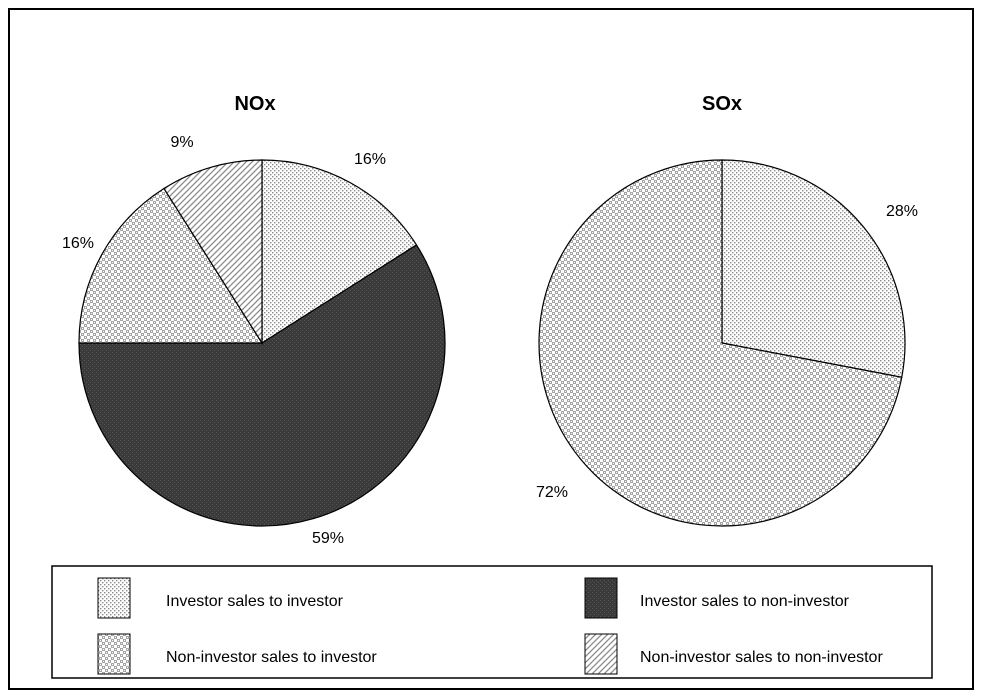 The width and height of the screenshot is (984, 698). Describe the element at coordinates (78, 243) in the screenshot. I see `pie-label-nox-non-investor-sales-to-investor: 16%` at that location.